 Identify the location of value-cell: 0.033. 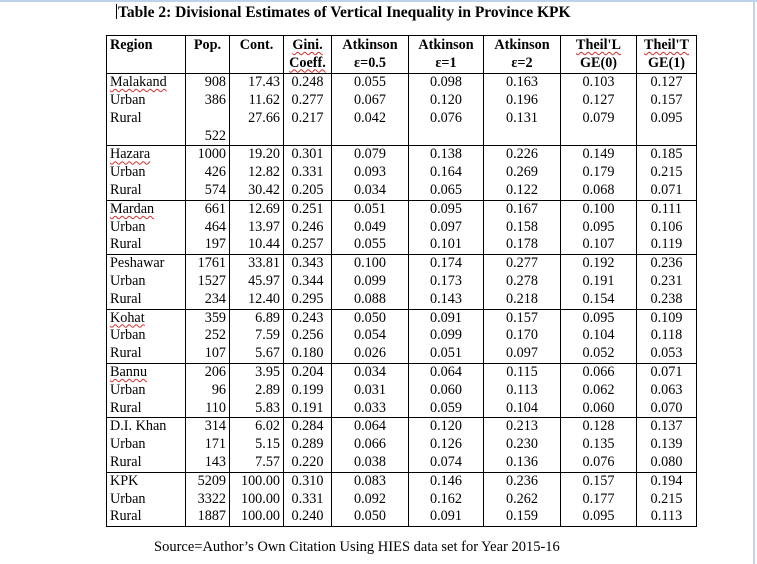
(370, 408).